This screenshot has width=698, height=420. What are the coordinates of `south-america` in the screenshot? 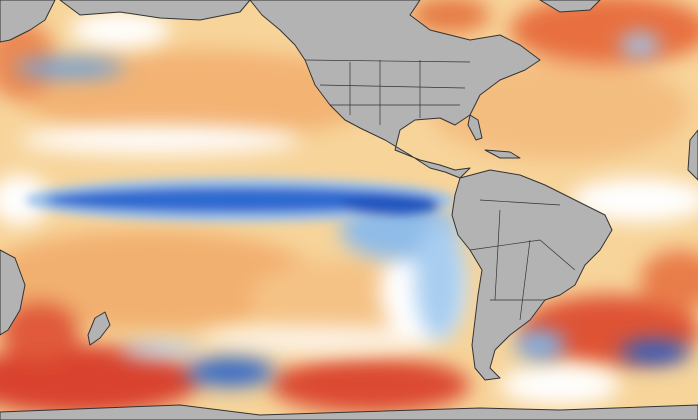 It's located at (532, 275).